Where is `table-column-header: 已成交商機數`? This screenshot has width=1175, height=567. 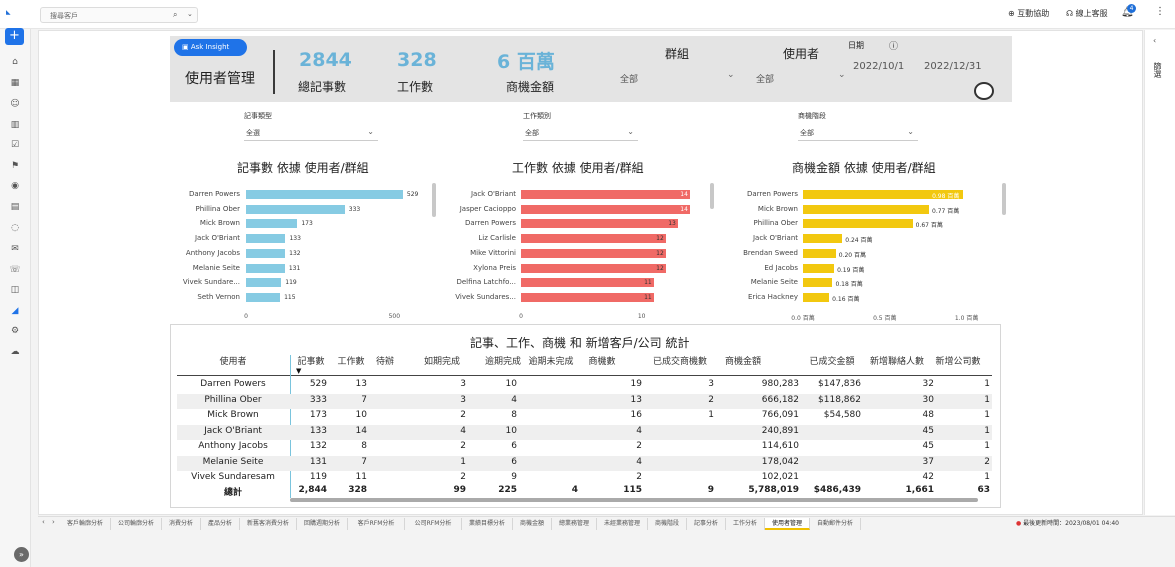
table-column-header: 已成交商機數 is located at coordinates (680, 362).